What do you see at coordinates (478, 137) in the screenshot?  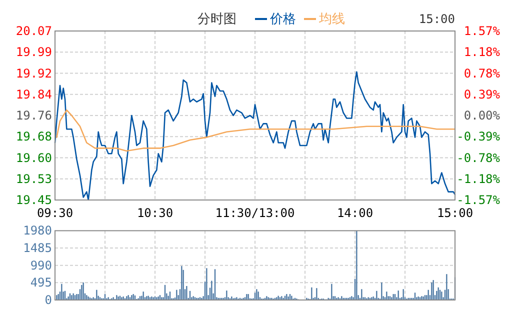 I see `y2-tick-label: -0.39%` at bounding box center [478, 137].